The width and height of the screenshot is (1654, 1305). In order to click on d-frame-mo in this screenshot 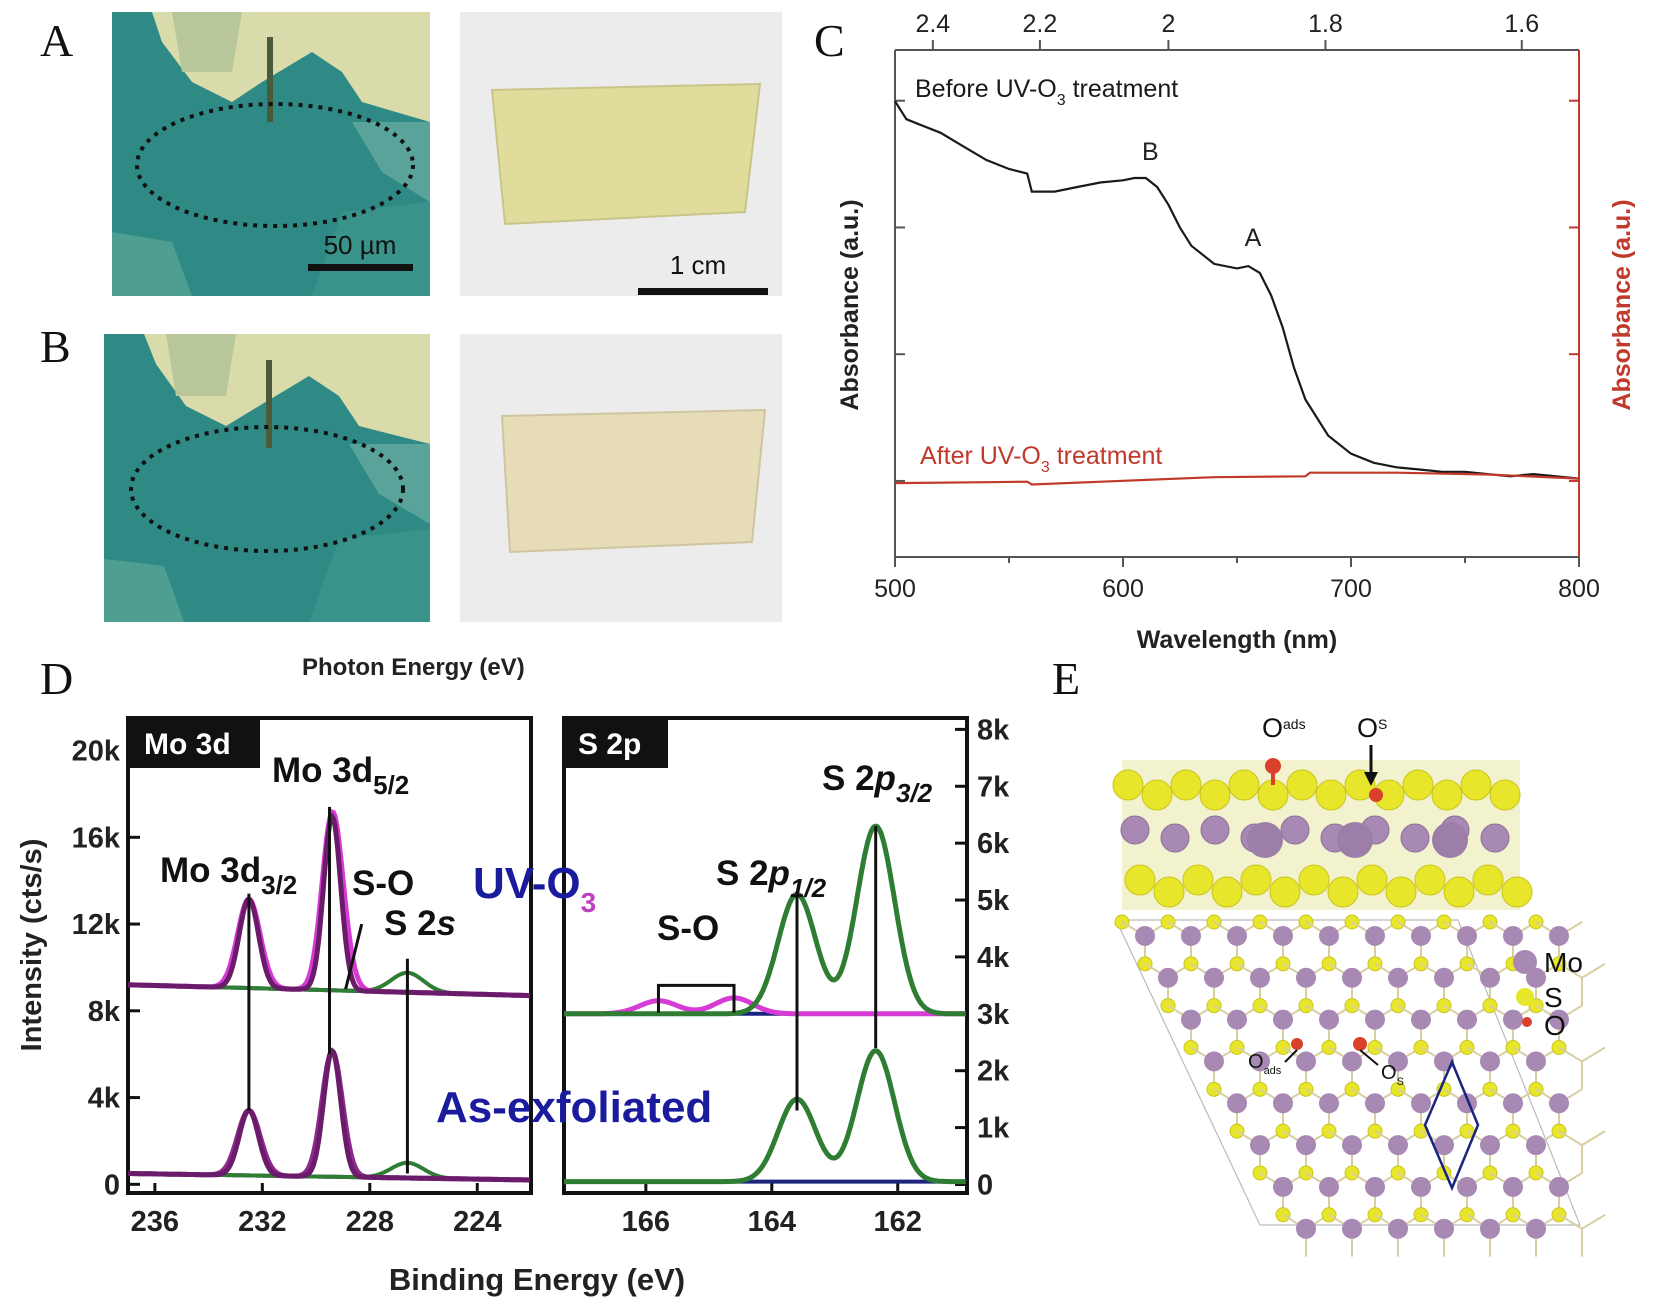, I will do `click(329, 955)`.